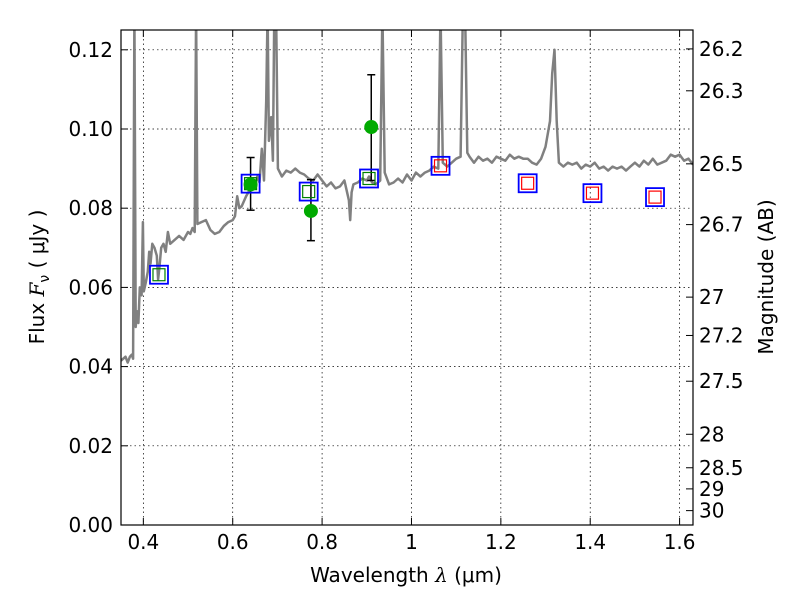  What do you see at coordinates (680, 542) in the screenshot?
I see `x-tick-label: 1.6` at bounding box center [680, 542].